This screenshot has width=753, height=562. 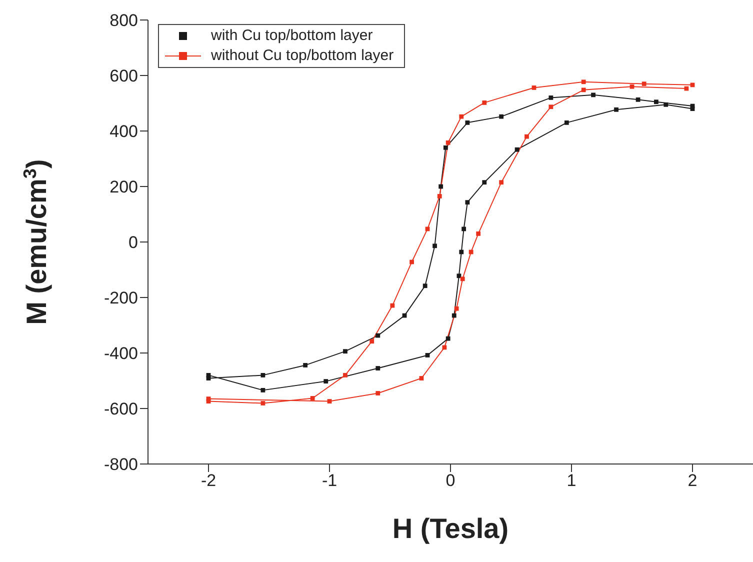 I want to click on x-tick-label: 2, so click(x=693, y=480).